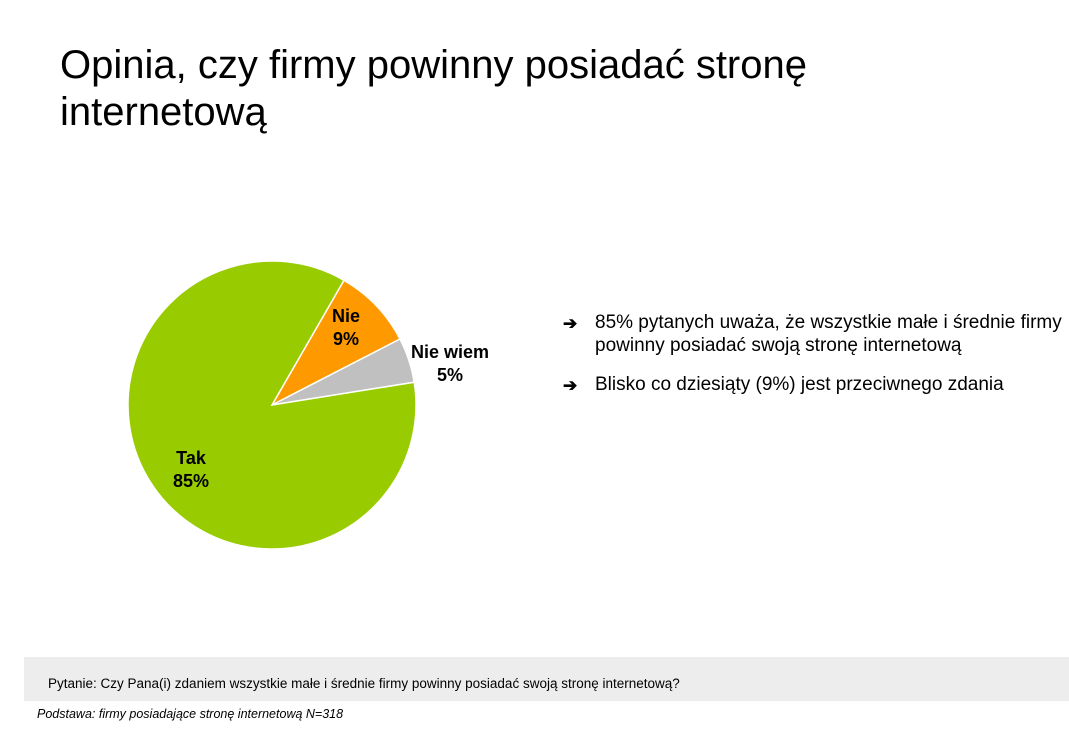  I want to click on slice-value-nie: 9%, so click(346, 339).